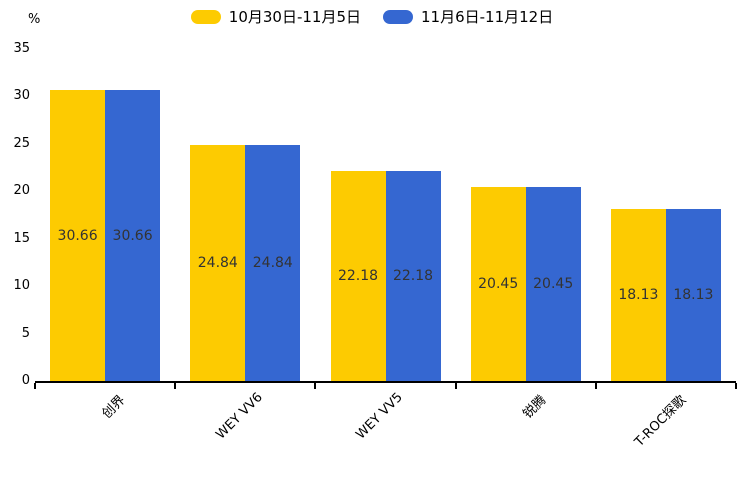 Image resolution: width=744 pixels, height=496 pixels. What do you see at coordinates (21, 143) in the screenshot?
I see `y-tick-label: 25` at bounding box center [21, 143].